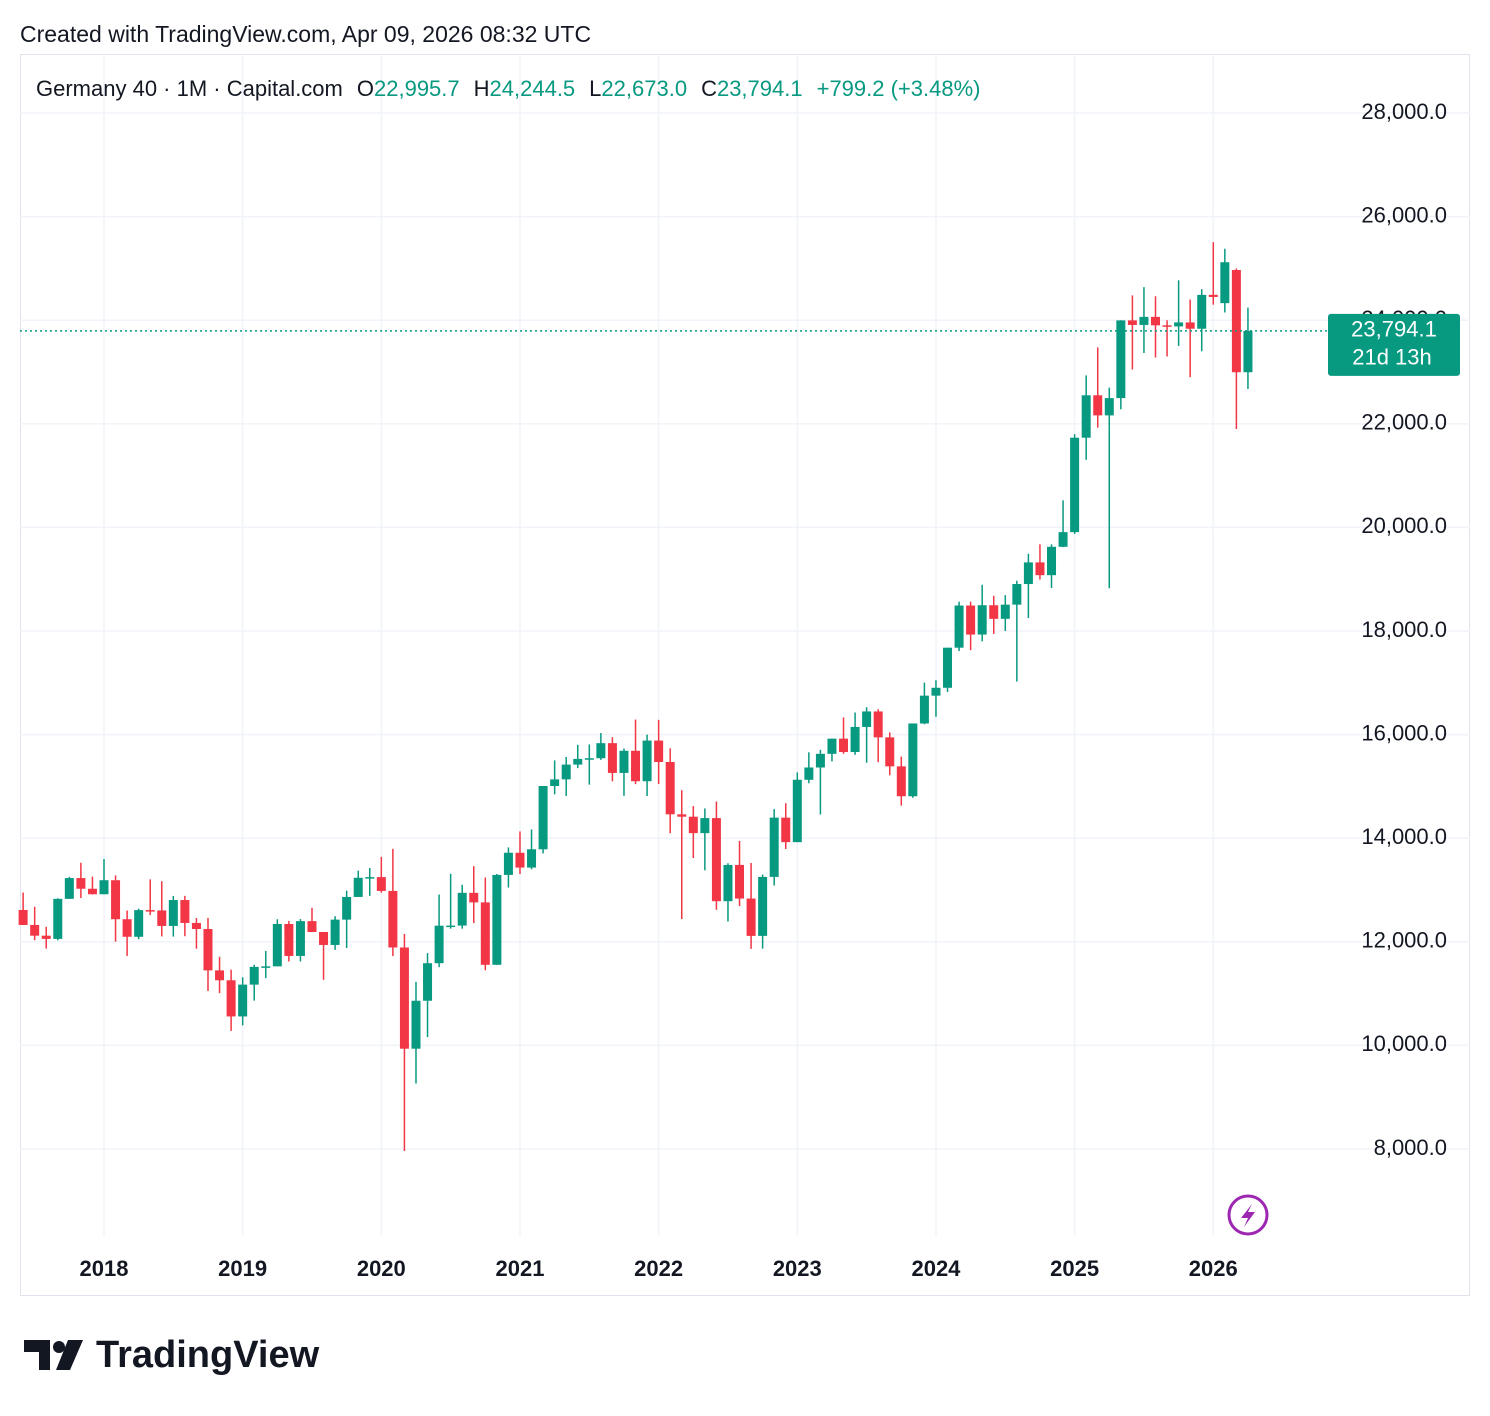 The width and height of the screenshot is (1490, 1416). What do you see at coordinates (1394, 344) in the screenshot?
I see `price-tag` at bounding box center [1394, 344].